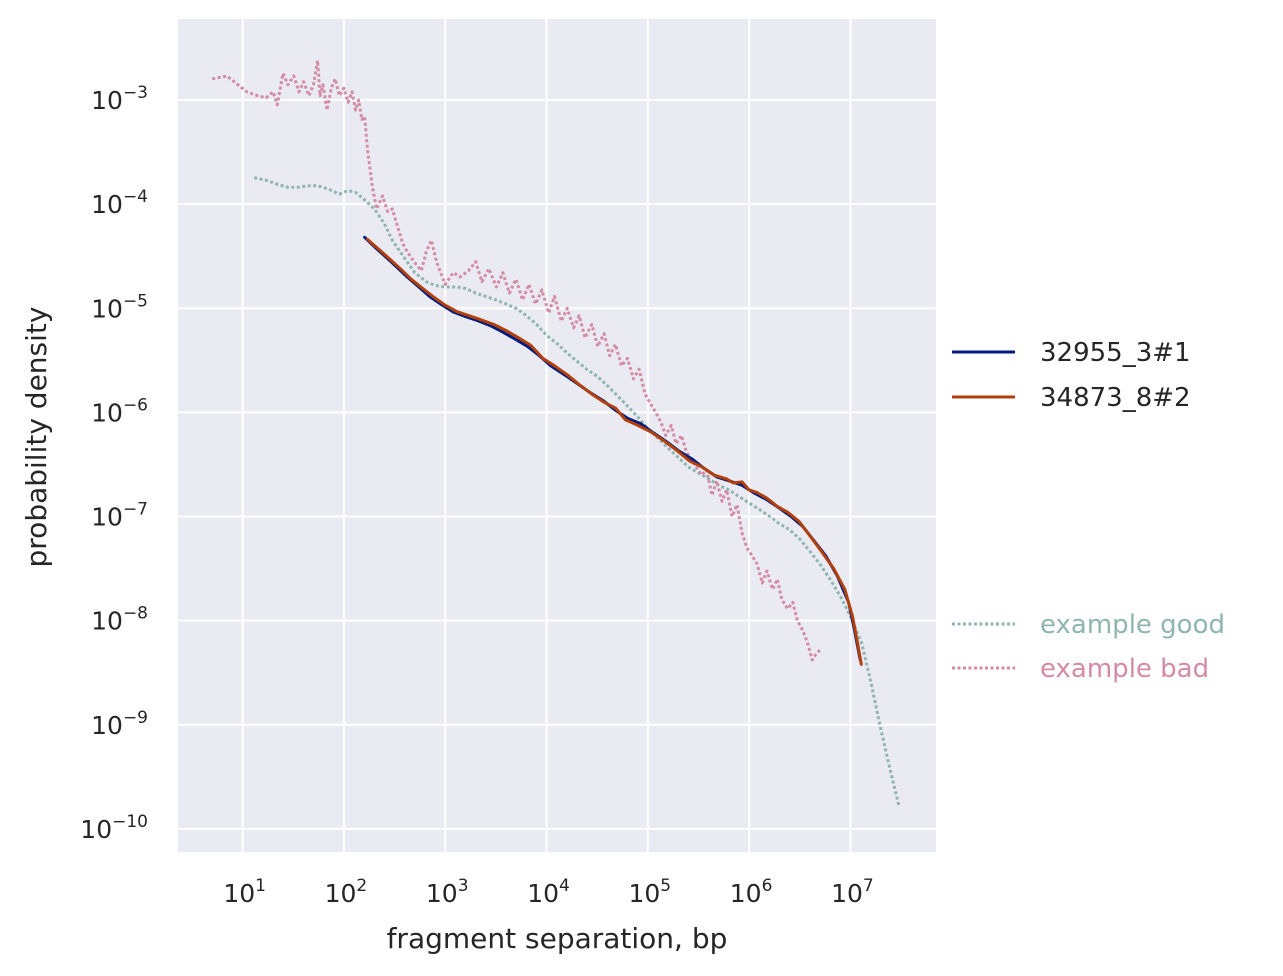 The width and height of the screenshot is (1283, 976). What do you see at coordinates (852, 892) in the screenshot?
I see `x-tick-label: 107` at bounding box center [852, 892].